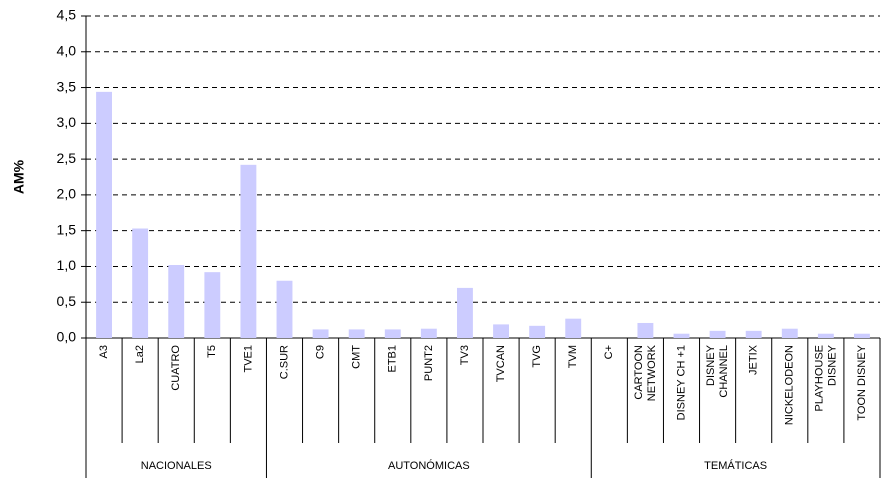 This screenshot has height=478, width=885. Describe the element at coordinates (140, 354) in the screenshot. I see `x-tick-label: La2` at that location.